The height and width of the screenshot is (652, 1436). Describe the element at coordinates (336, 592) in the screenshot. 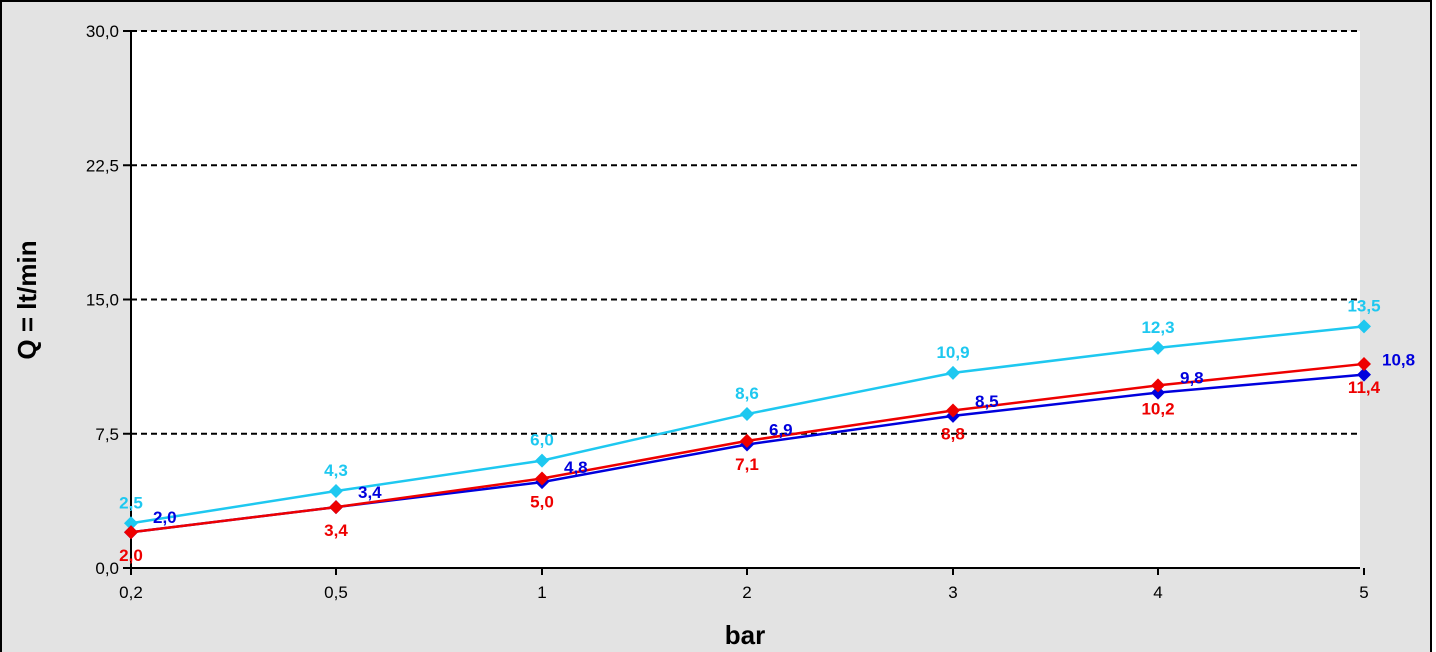

I see `x-tick-label: 0,5` at that location.